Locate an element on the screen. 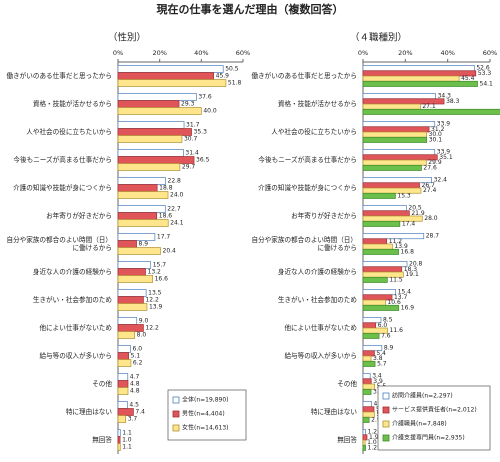  value-label: 7.6 is located at coordinates (386, 335).